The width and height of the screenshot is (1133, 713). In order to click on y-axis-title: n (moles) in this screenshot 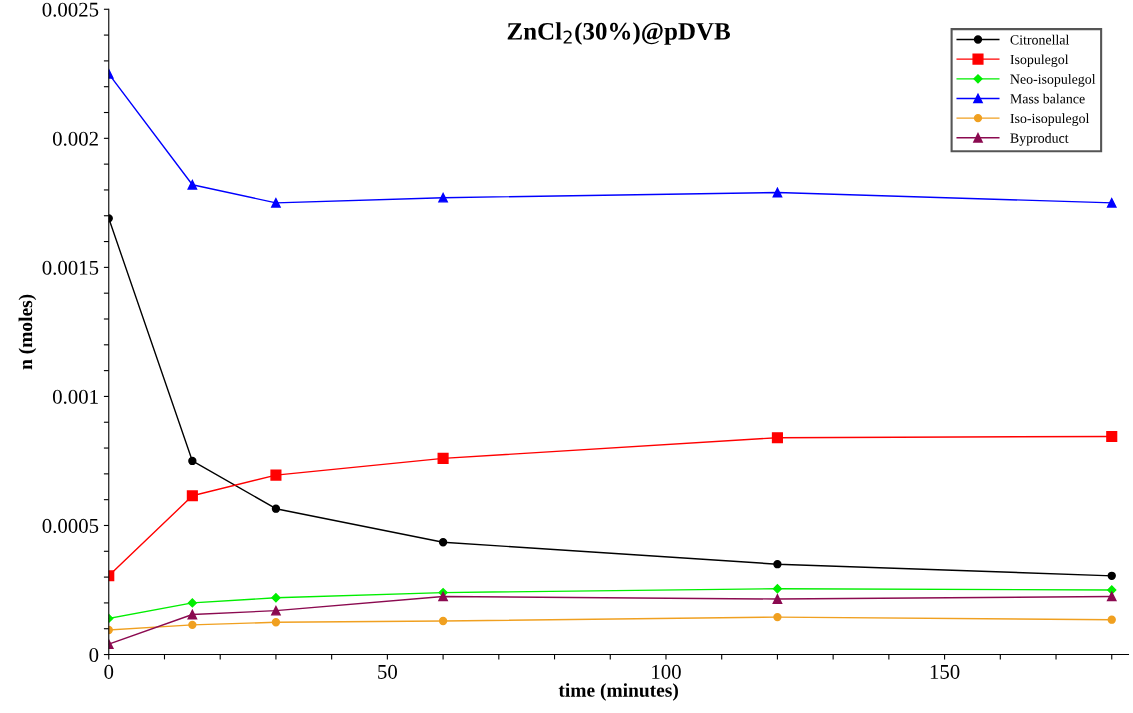, I will do `click(27, 332)`.